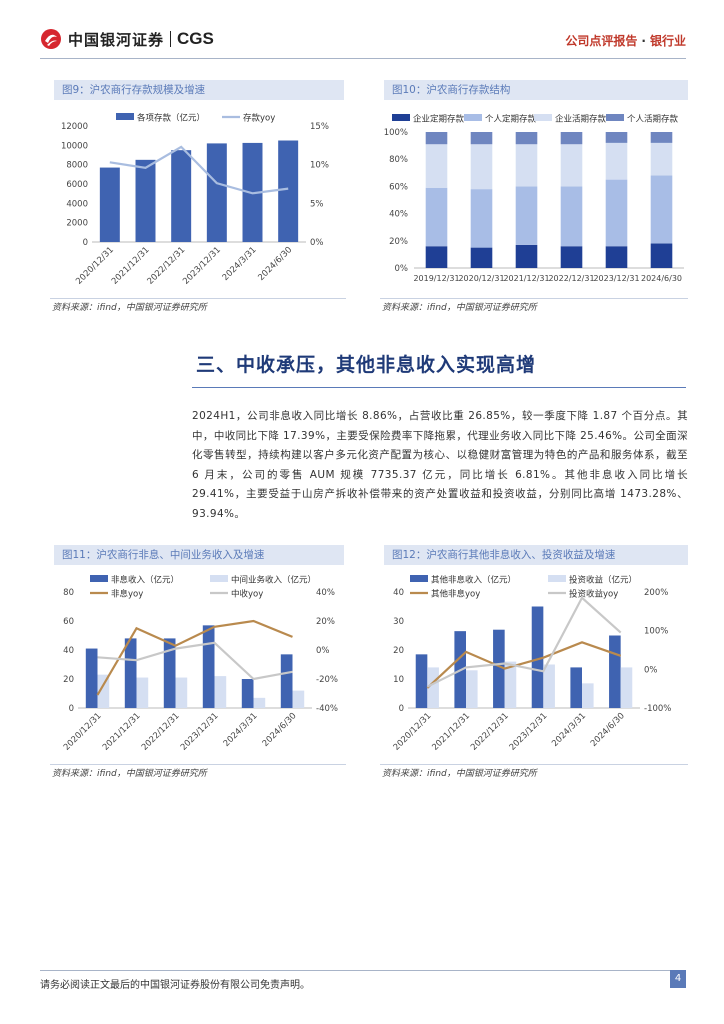  Describe the element at coordinates (216, 192) in the screenshot. I see `bar-各项存款（亿元）-2023/12/31` at that location.